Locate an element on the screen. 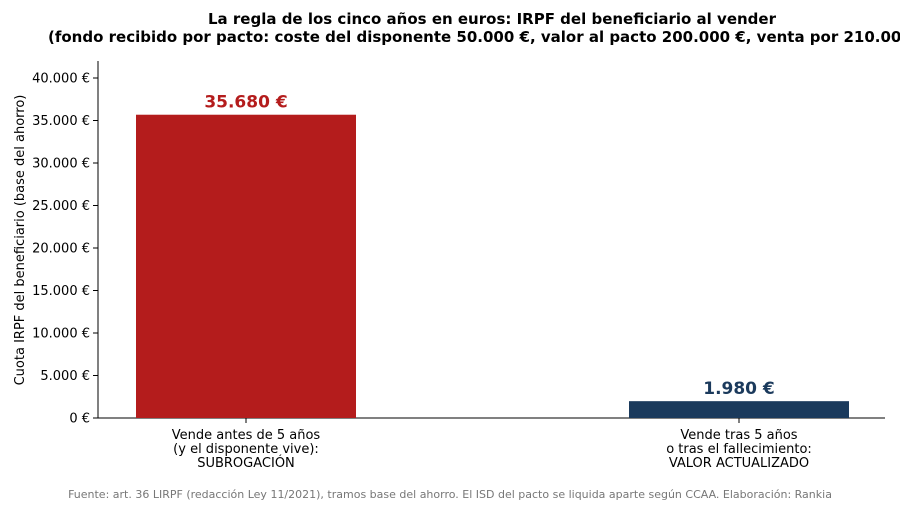  y-tick-label: 35.000 € is located at coordinates (61, 121).